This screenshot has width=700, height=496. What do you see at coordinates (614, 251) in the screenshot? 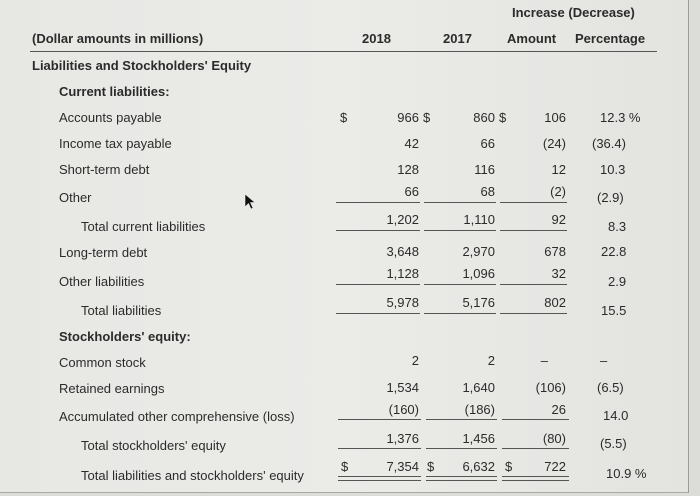
I see `cell-percentage: 22.8` at bounding box center [614, 251].